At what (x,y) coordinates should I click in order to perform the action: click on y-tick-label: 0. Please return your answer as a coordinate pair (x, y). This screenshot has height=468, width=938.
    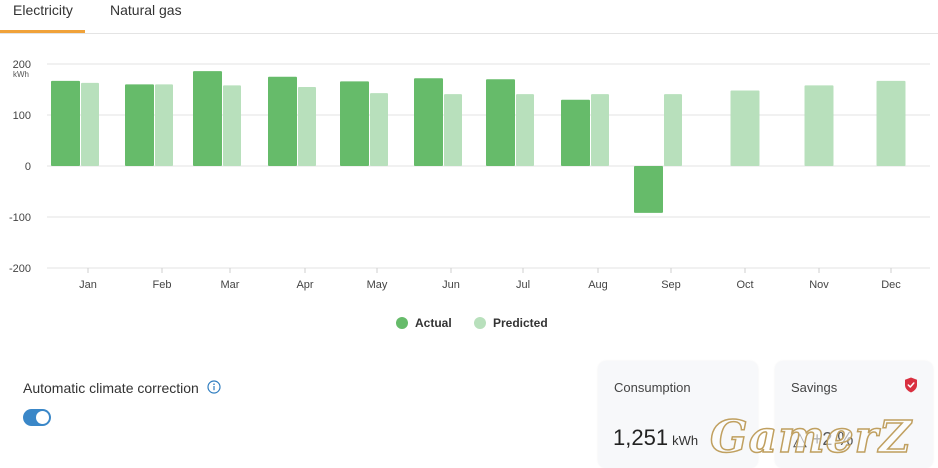
    Looking at the image, I should click on (28, 167).